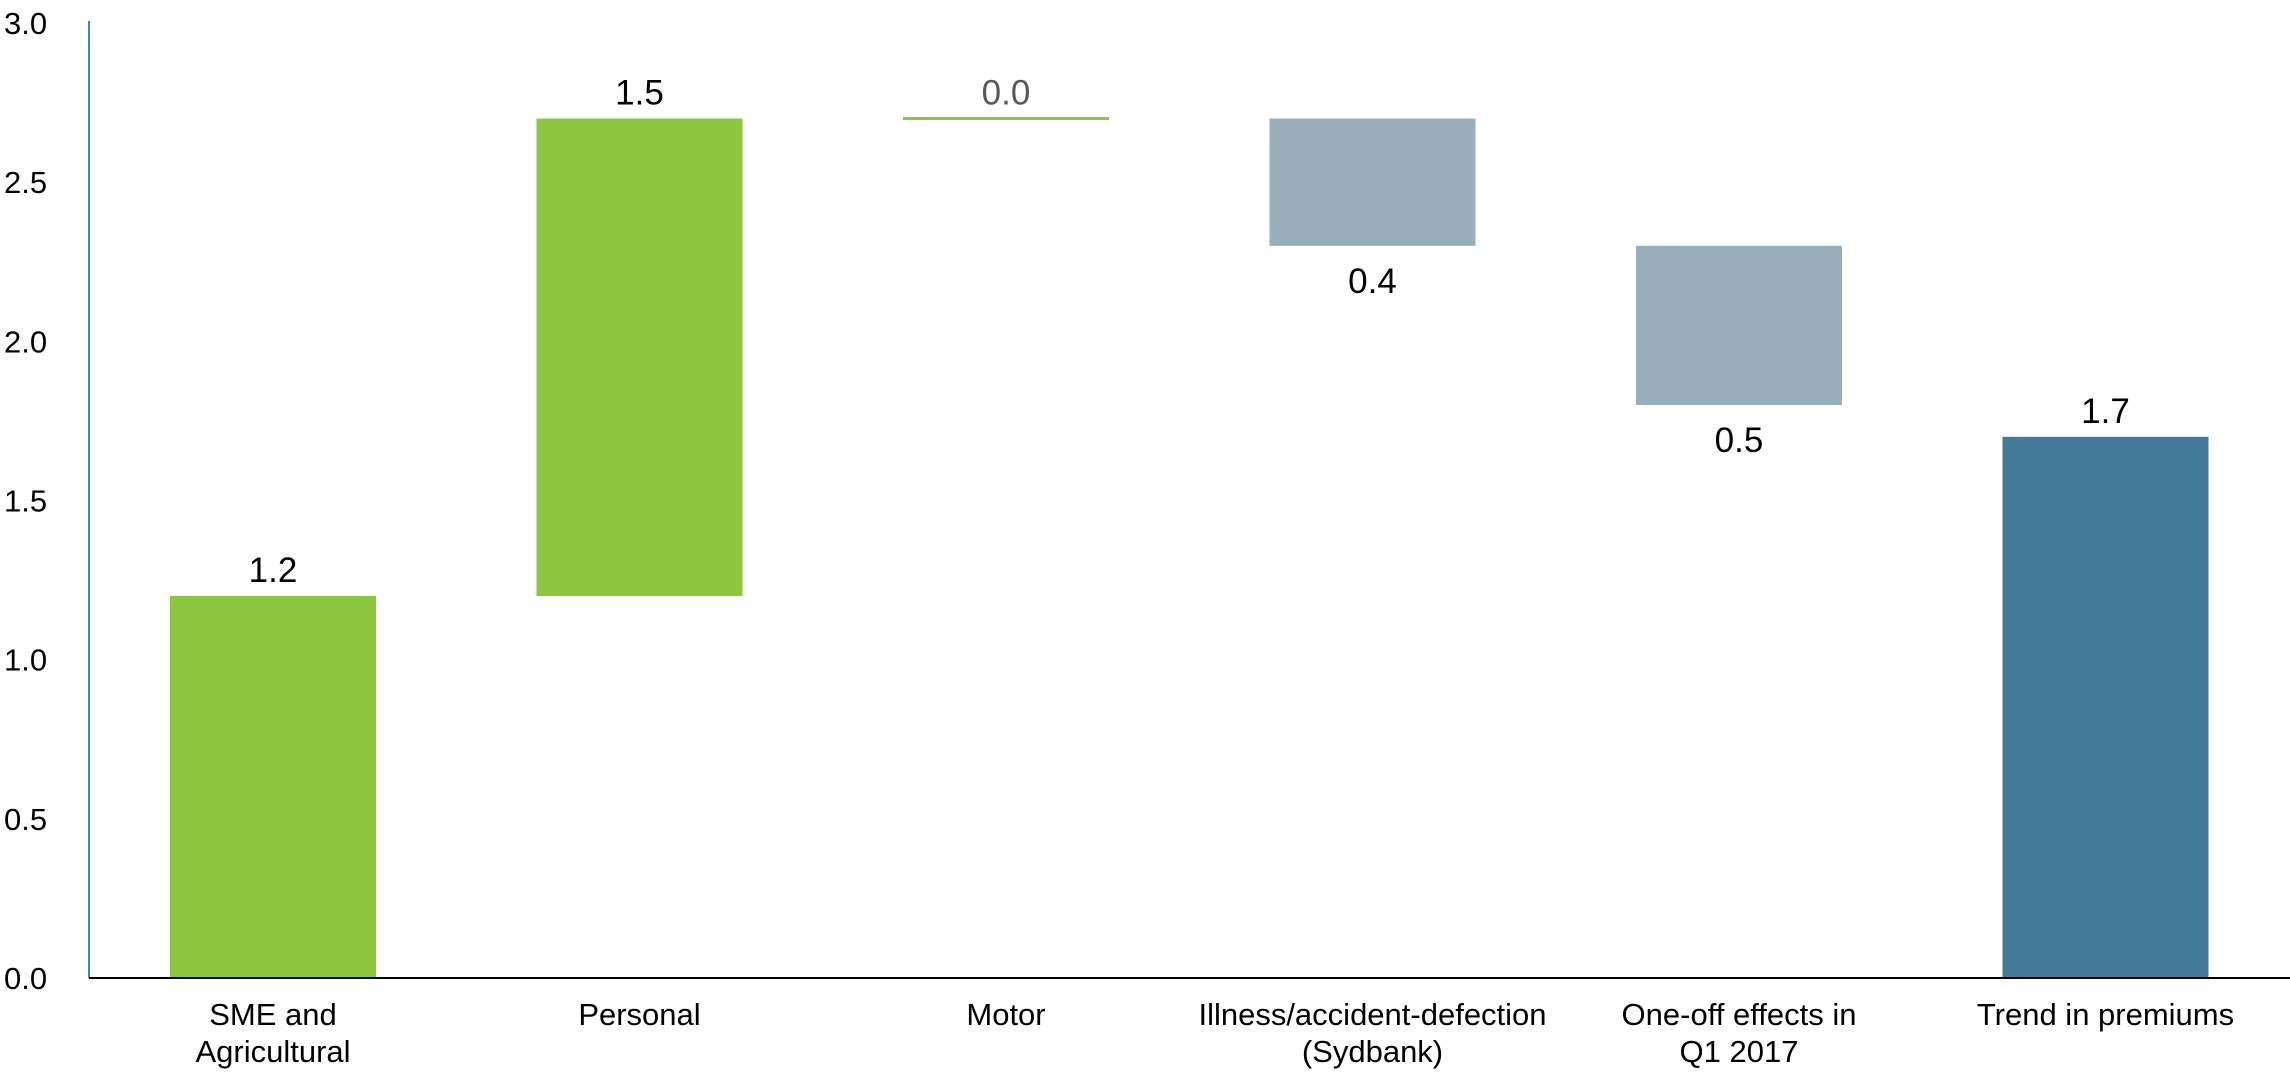 The width and height of the screenshot is (2290, 1074). What do you see at coordinates (272, 1051) in the screenshot?
I see `x-category-label: Agricultural` at bounding box center [272, 1051].